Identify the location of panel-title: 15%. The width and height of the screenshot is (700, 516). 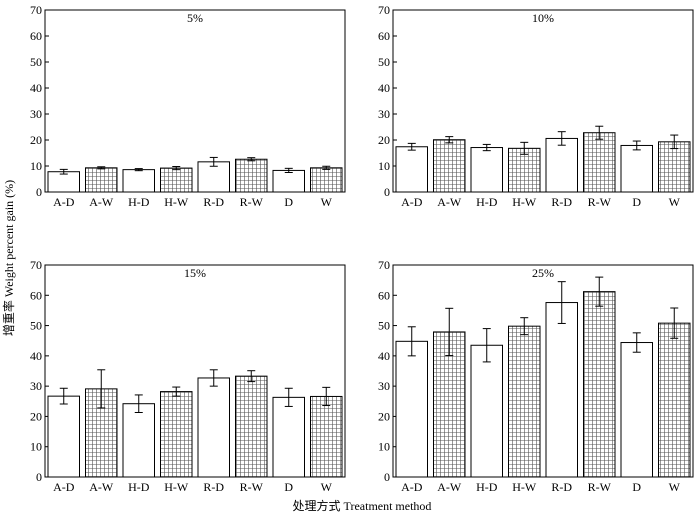
(195, 273).